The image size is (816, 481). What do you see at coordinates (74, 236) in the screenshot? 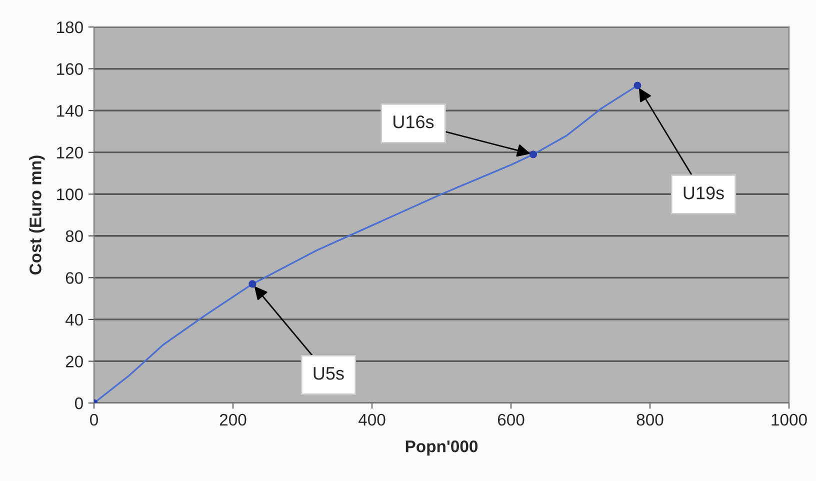
I see `y-tick-label: 80` at bounding box center [74, 236].